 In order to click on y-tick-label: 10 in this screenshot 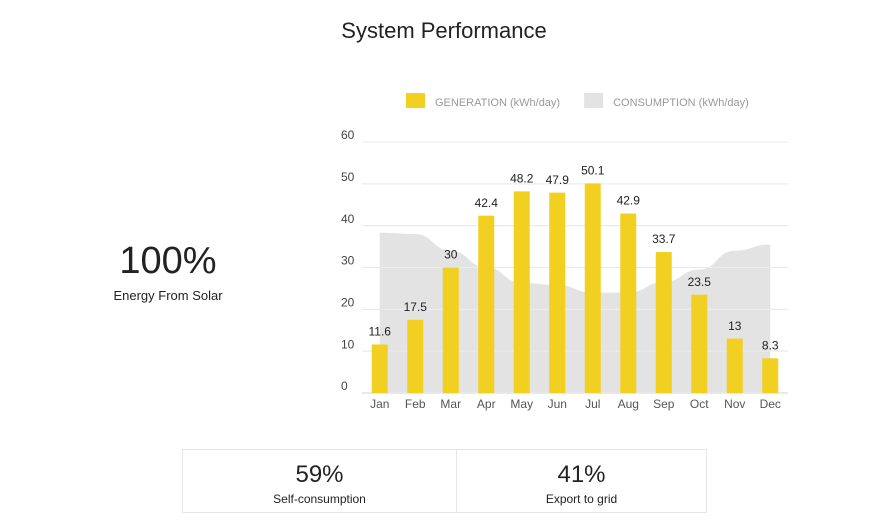, I will do `click(348, 344)`.